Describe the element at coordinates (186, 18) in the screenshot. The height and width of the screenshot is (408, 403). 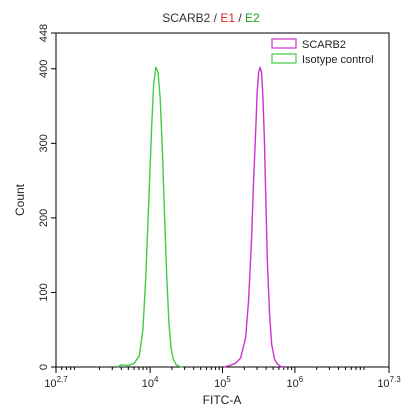
I see `chart-title-part: SCARB2` at that location.